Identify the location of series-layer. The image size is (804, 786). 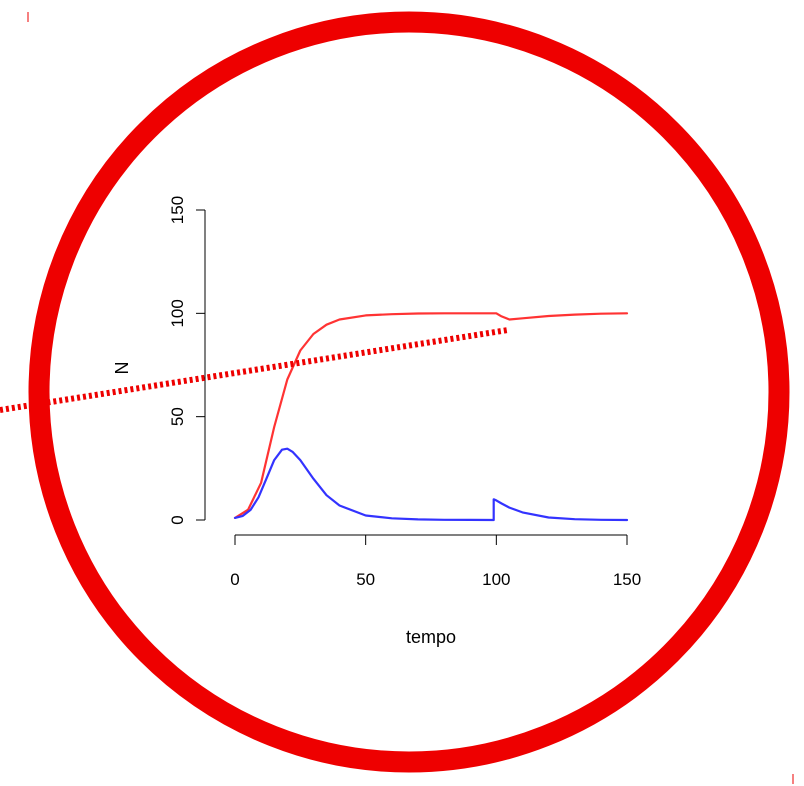
(431, 417).